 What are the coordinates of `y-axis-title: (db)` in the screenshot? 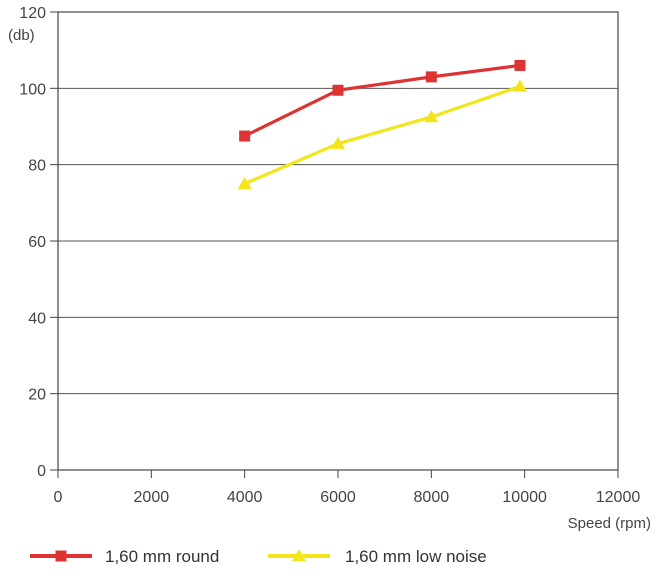 It's located at (21, 35).